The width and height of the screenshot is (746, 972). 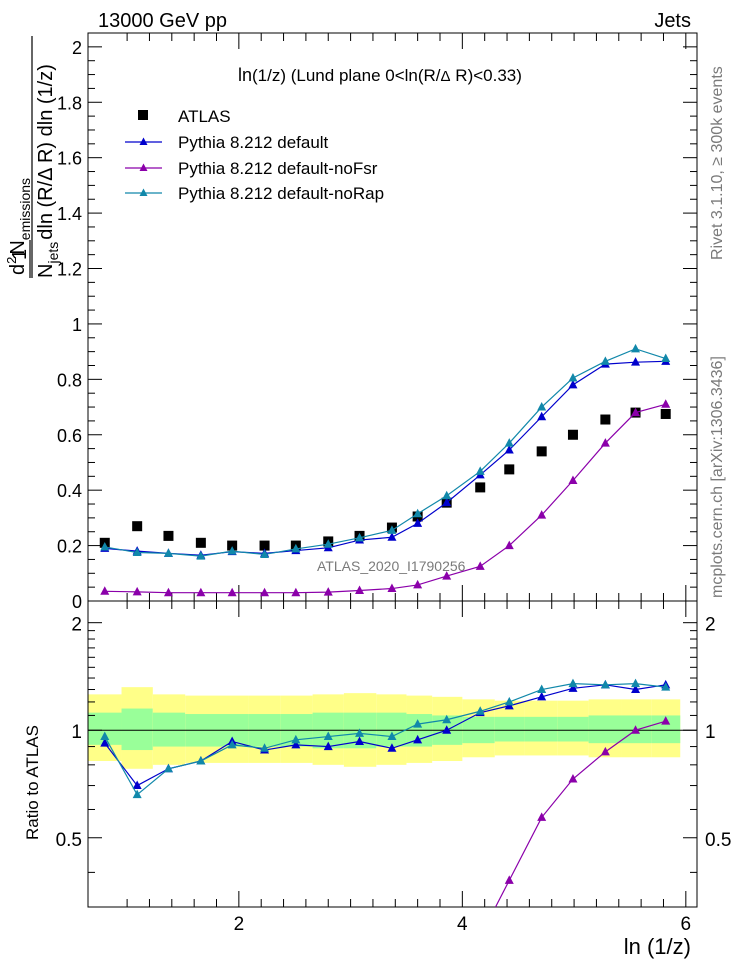 What do you see at coordinates (281, 193) in the screenshot?
I see `legend-norap-label: Pythia 8.212 default-noRap` at bounding box center [281, 193].